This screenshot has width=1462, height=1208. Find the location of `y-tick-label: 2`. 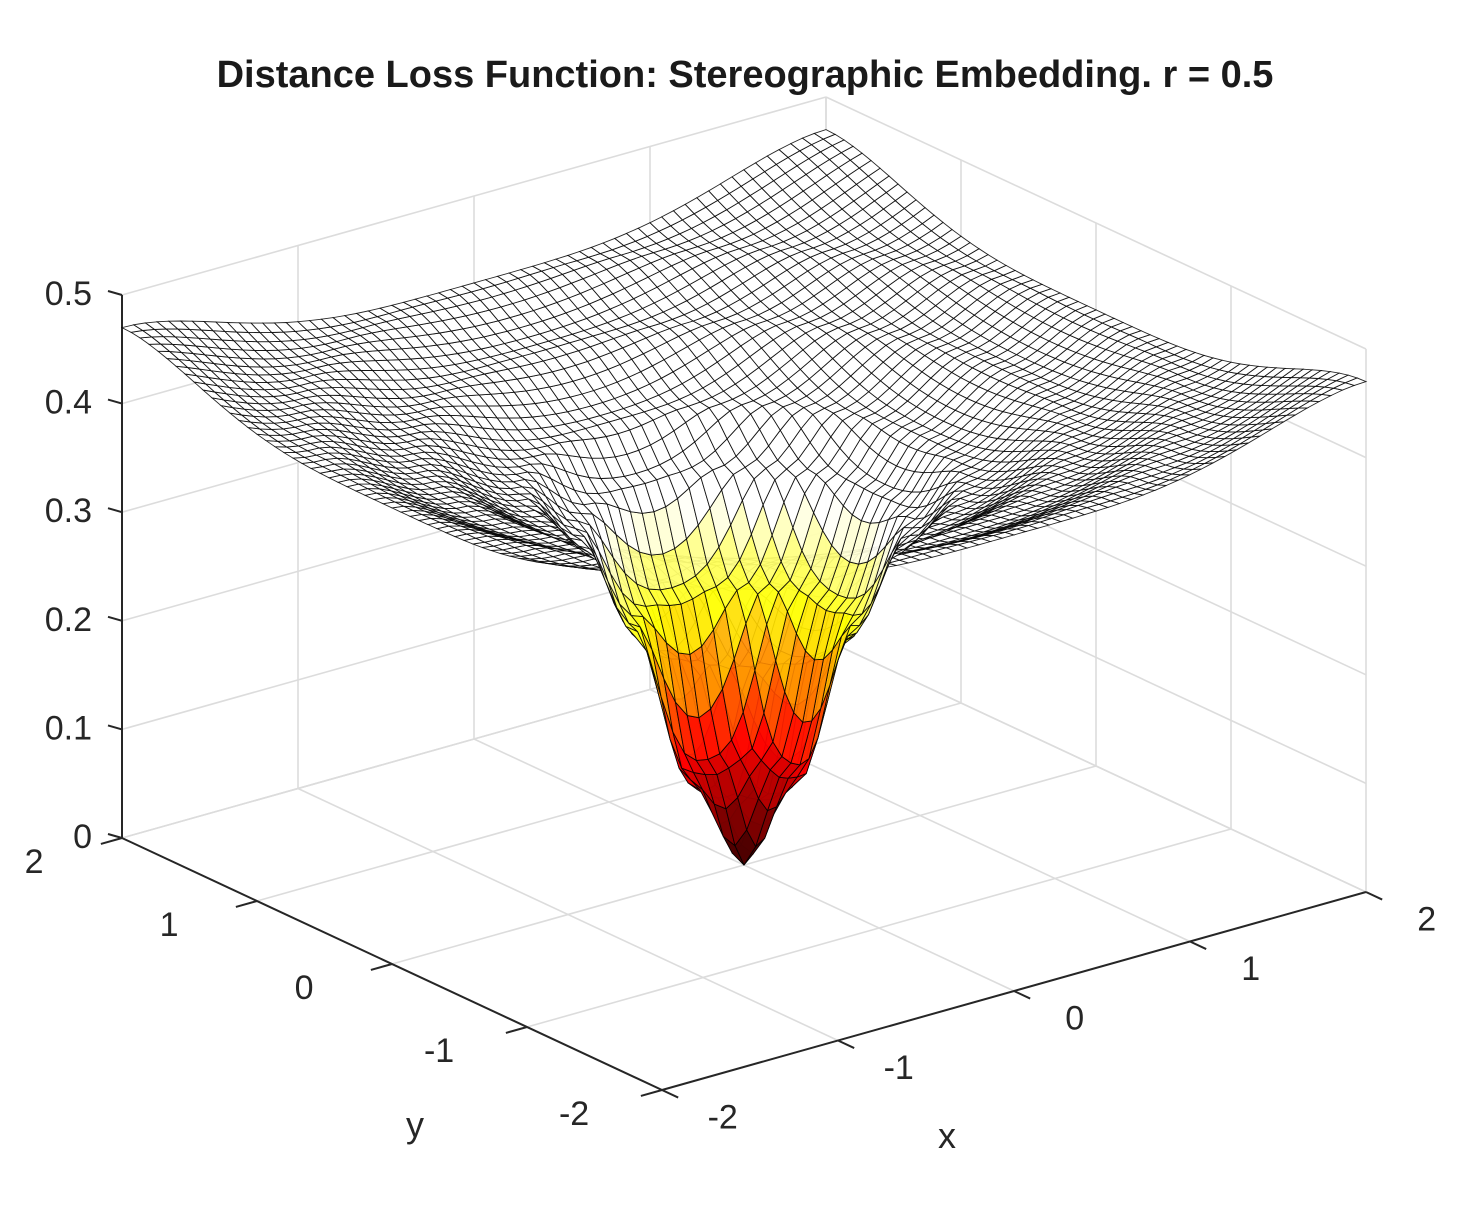

y-tick-label: 2 is located at coordinates (34, 862).